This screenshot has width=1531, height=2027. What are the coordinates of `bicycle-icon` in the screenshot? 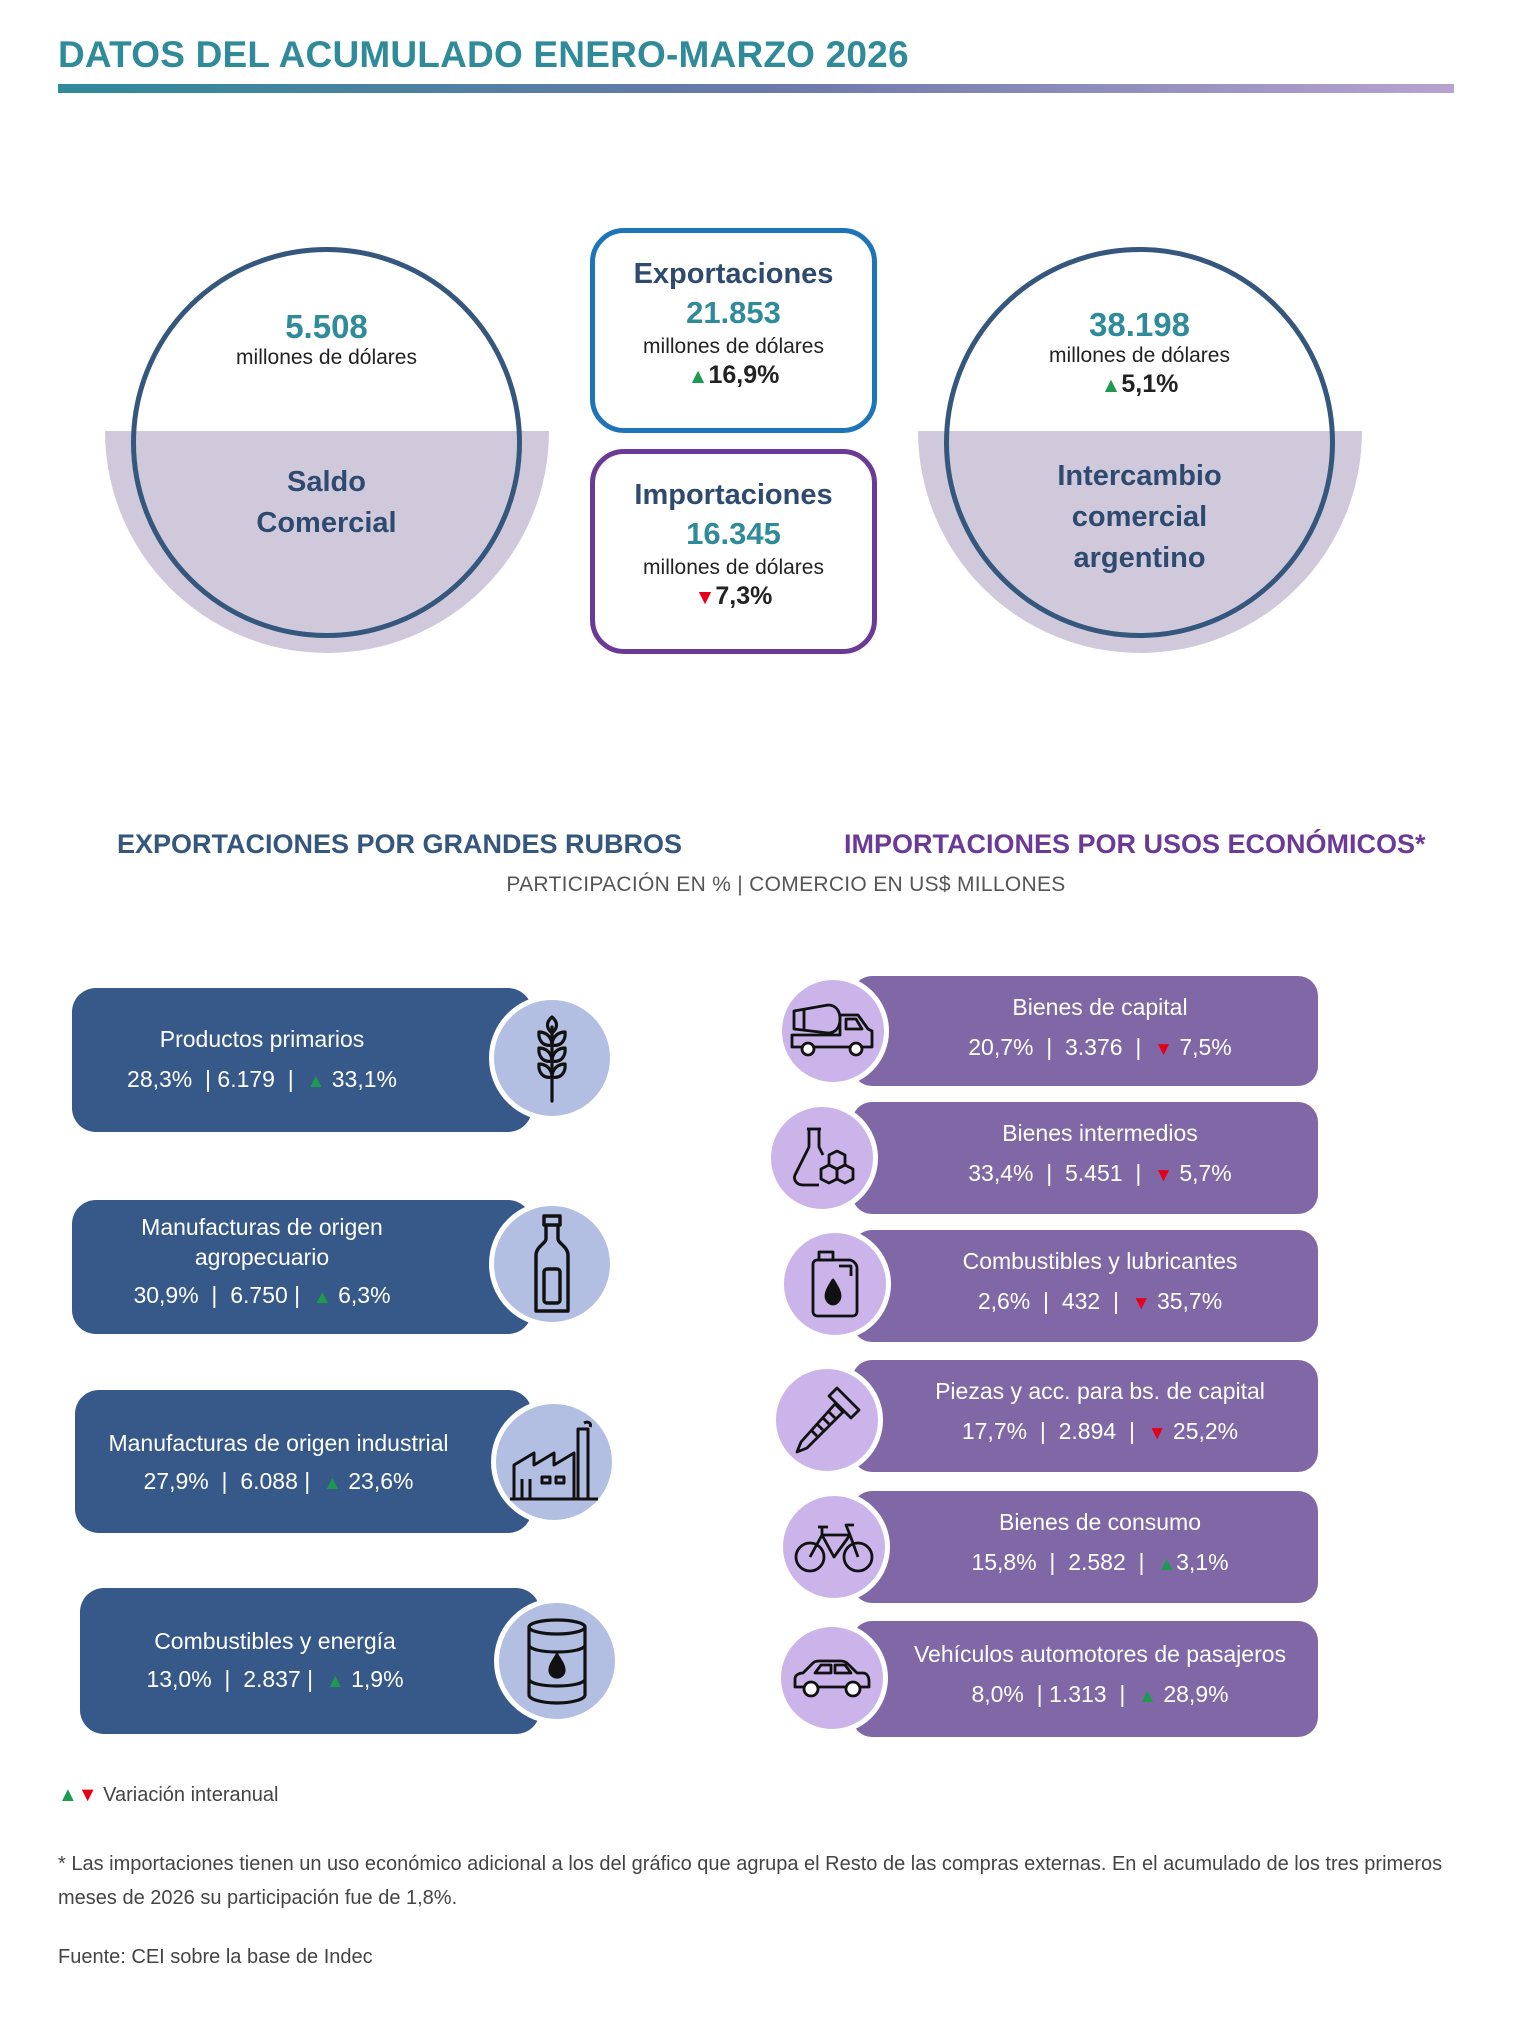 It's located at (834, 1547).